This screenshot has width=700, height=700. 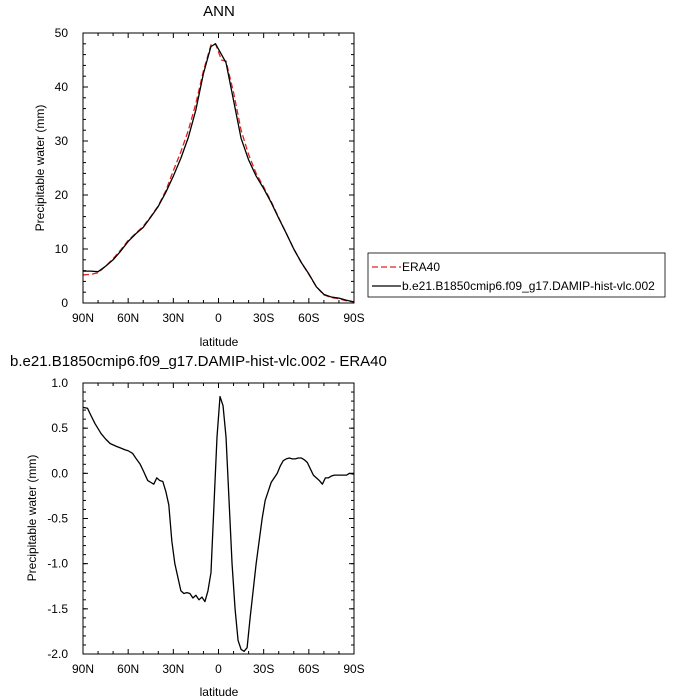 What do you see at coordinates (59, 428) in the screenshot?
I see `y-tick-label: 0.5` at bounding box center [59, 428].